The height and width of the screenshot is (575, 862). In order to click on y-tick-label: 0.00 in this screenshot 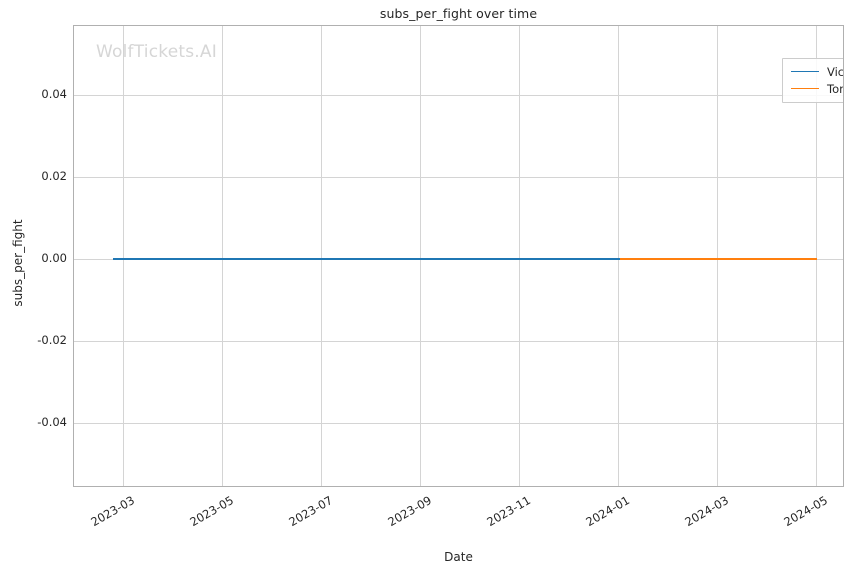, I will do `click(54, 258)`.